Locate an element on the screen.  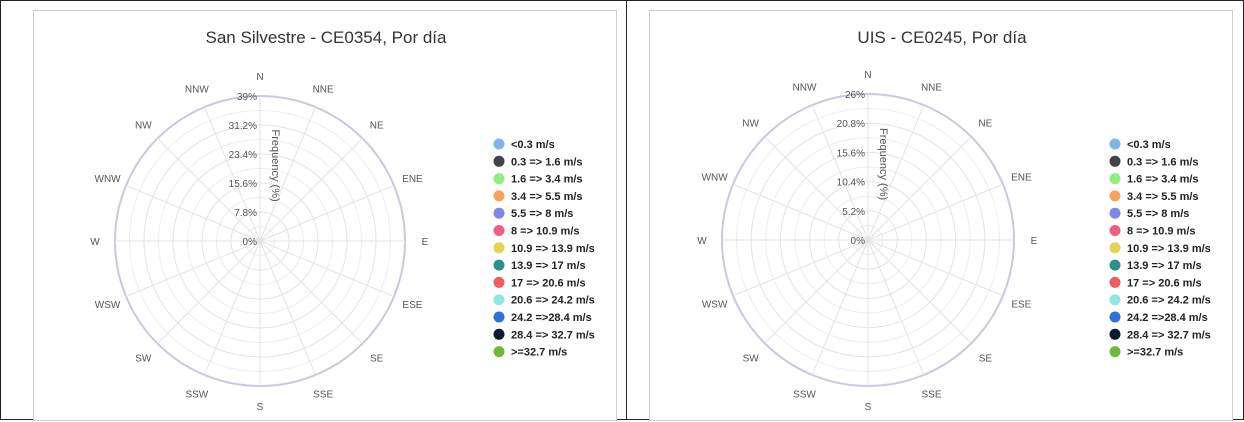
radial-tick-label: 20.8% is located at coordinates (851, 124).